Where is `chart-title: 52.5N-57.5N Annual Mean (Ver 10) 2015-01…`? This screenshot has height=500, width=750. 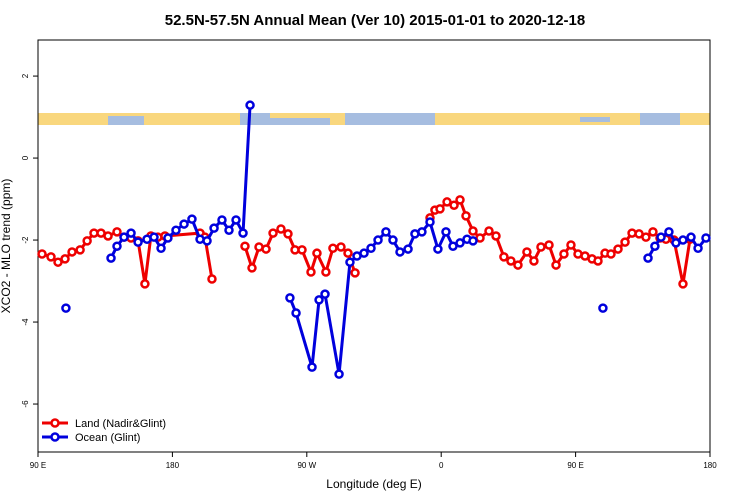 chart-title: 52.5N-57.5N Annual Mean (Ver 10) 2015-01… is located at coordinates (375, 20).